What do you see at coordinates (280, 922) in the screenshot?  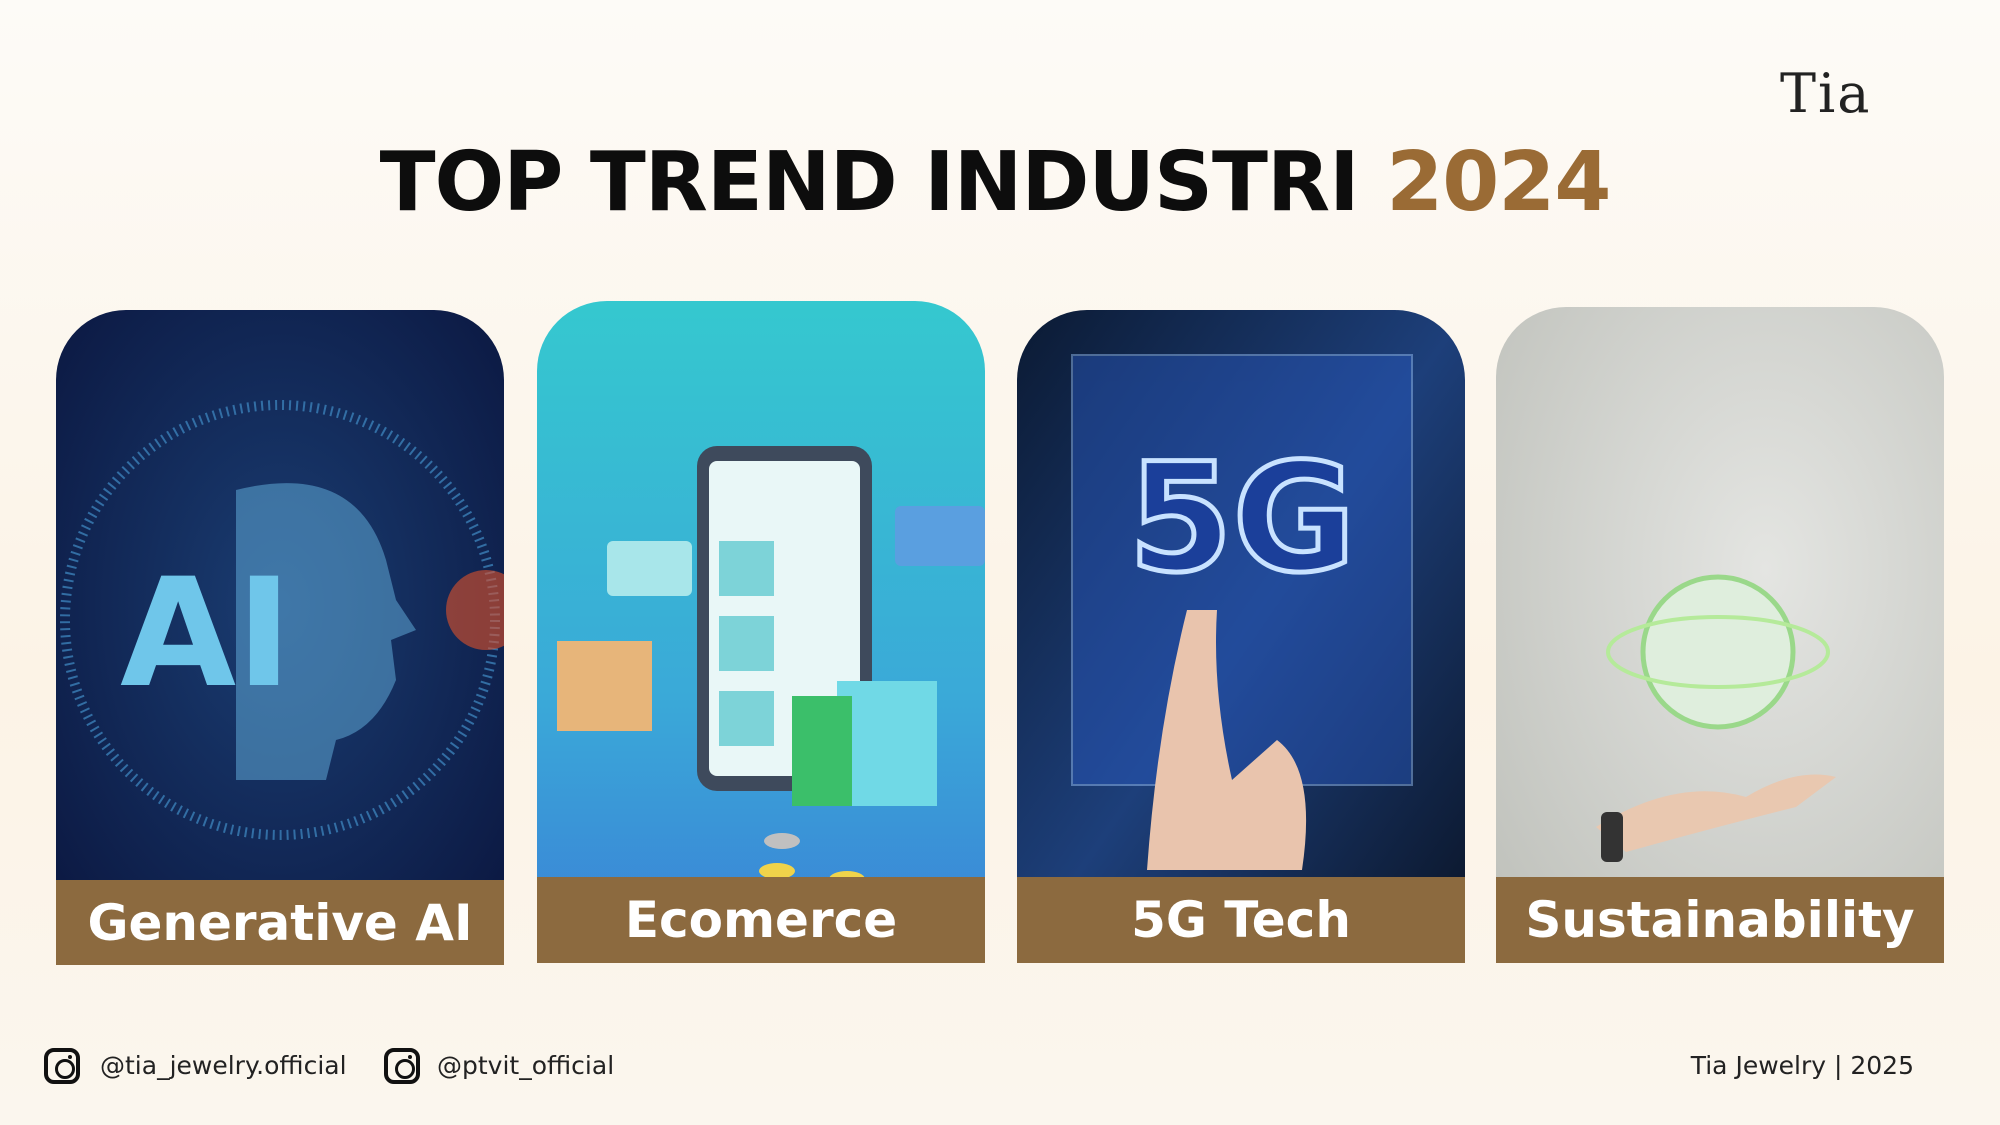 I see `card-label: Generative AI` at bounding box center [280, 922].